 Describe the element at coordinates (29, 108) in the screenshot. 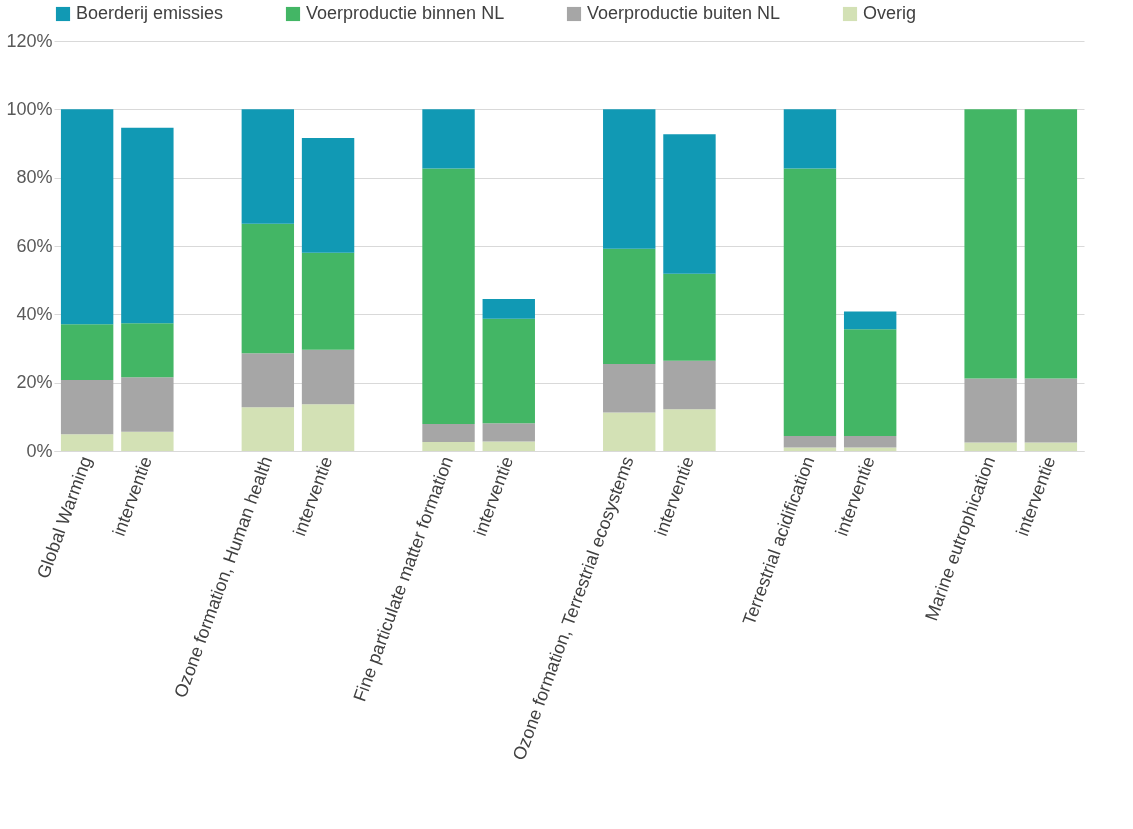

I see `y-tick-label: 100%` at that location.